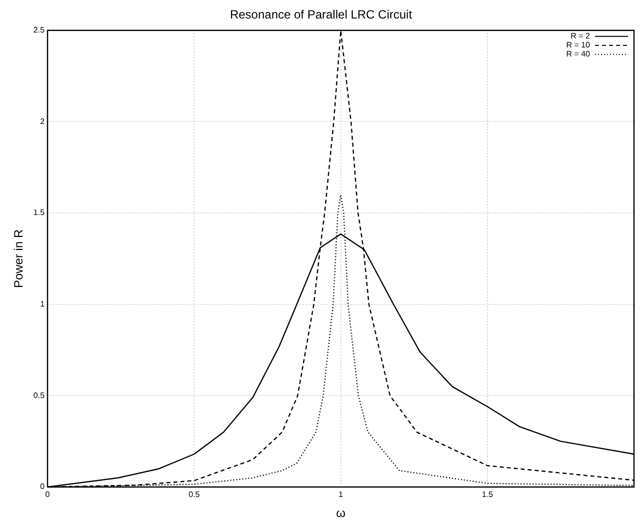 The image size is (640, 525). What do you see at coordinates (39, 30) in the screenshot?
I see `y-tick-label: 2.5` at bounding box center [39, 30].